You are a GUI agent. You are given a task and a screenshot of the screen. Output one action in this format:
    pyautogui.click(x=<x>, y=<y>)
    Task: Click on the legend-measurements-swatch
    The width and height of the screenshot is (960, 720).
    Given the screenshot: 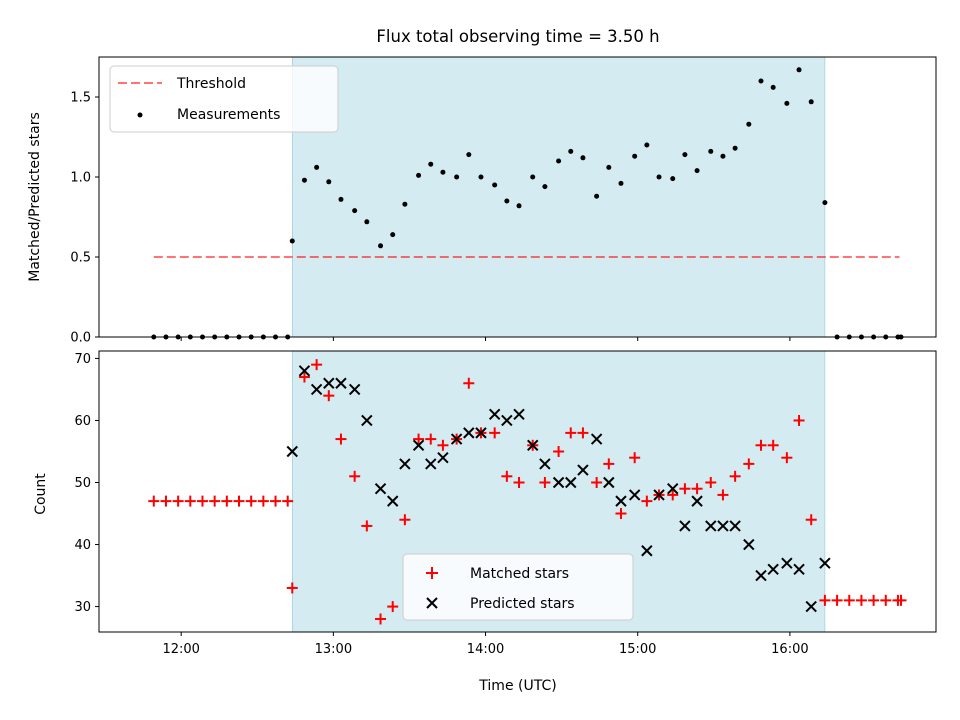 What is the action you would take?
    pyautogui.click(x=140, y=115)
    